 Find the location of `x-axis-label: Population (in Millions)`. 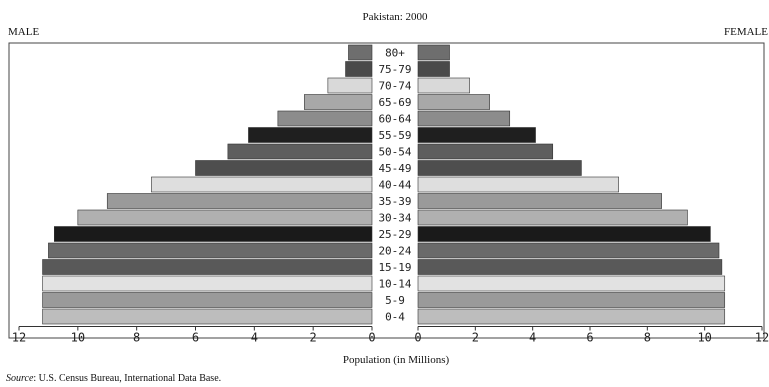

x-axis-label: Population (in Millions) is located at coordinates (396, 360).